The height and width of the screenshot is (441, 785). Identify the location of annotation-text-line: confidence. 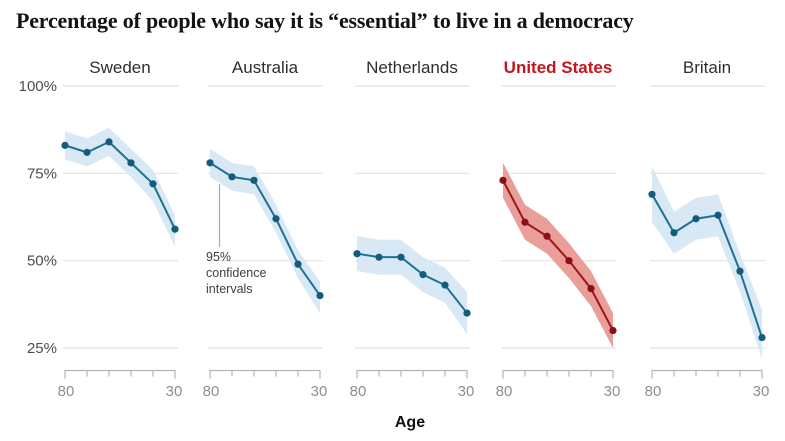
(236, 273).